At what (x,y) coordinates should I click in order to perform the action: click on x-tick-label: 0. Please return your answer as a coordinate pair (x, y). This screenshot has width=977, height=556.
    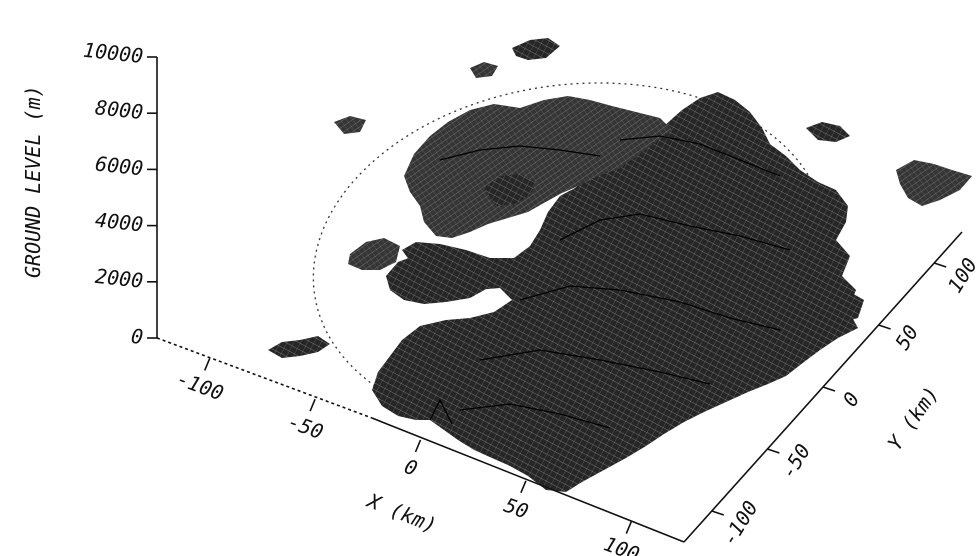
    Looking at the image, I should click on (411, 467).